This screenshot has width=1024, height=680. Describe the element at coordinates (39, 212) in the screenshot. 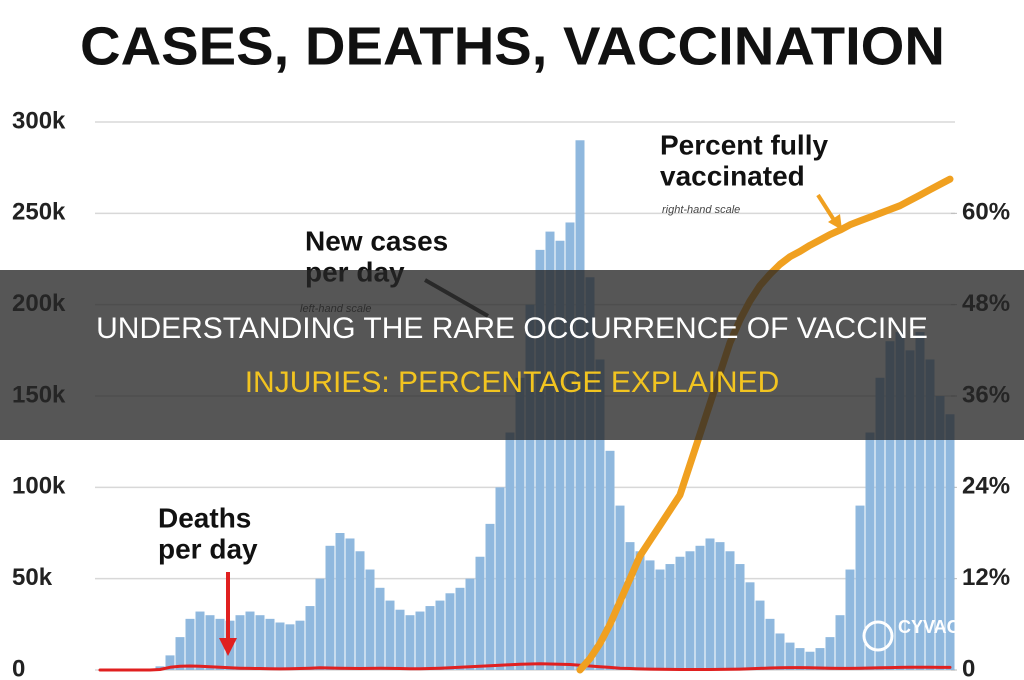

I see `y-tick-label: 250k` at that location.